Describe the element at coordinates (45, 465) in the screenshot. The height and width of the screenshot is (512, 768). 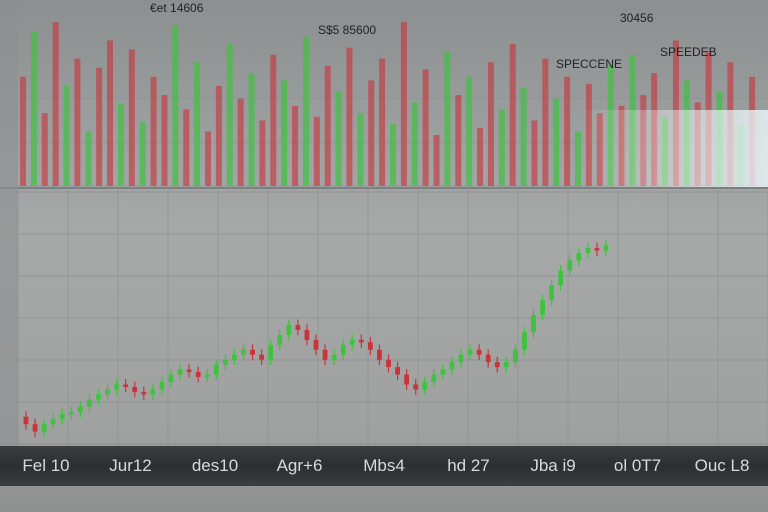
I see `x-tick-label: Fel 10` at that location.